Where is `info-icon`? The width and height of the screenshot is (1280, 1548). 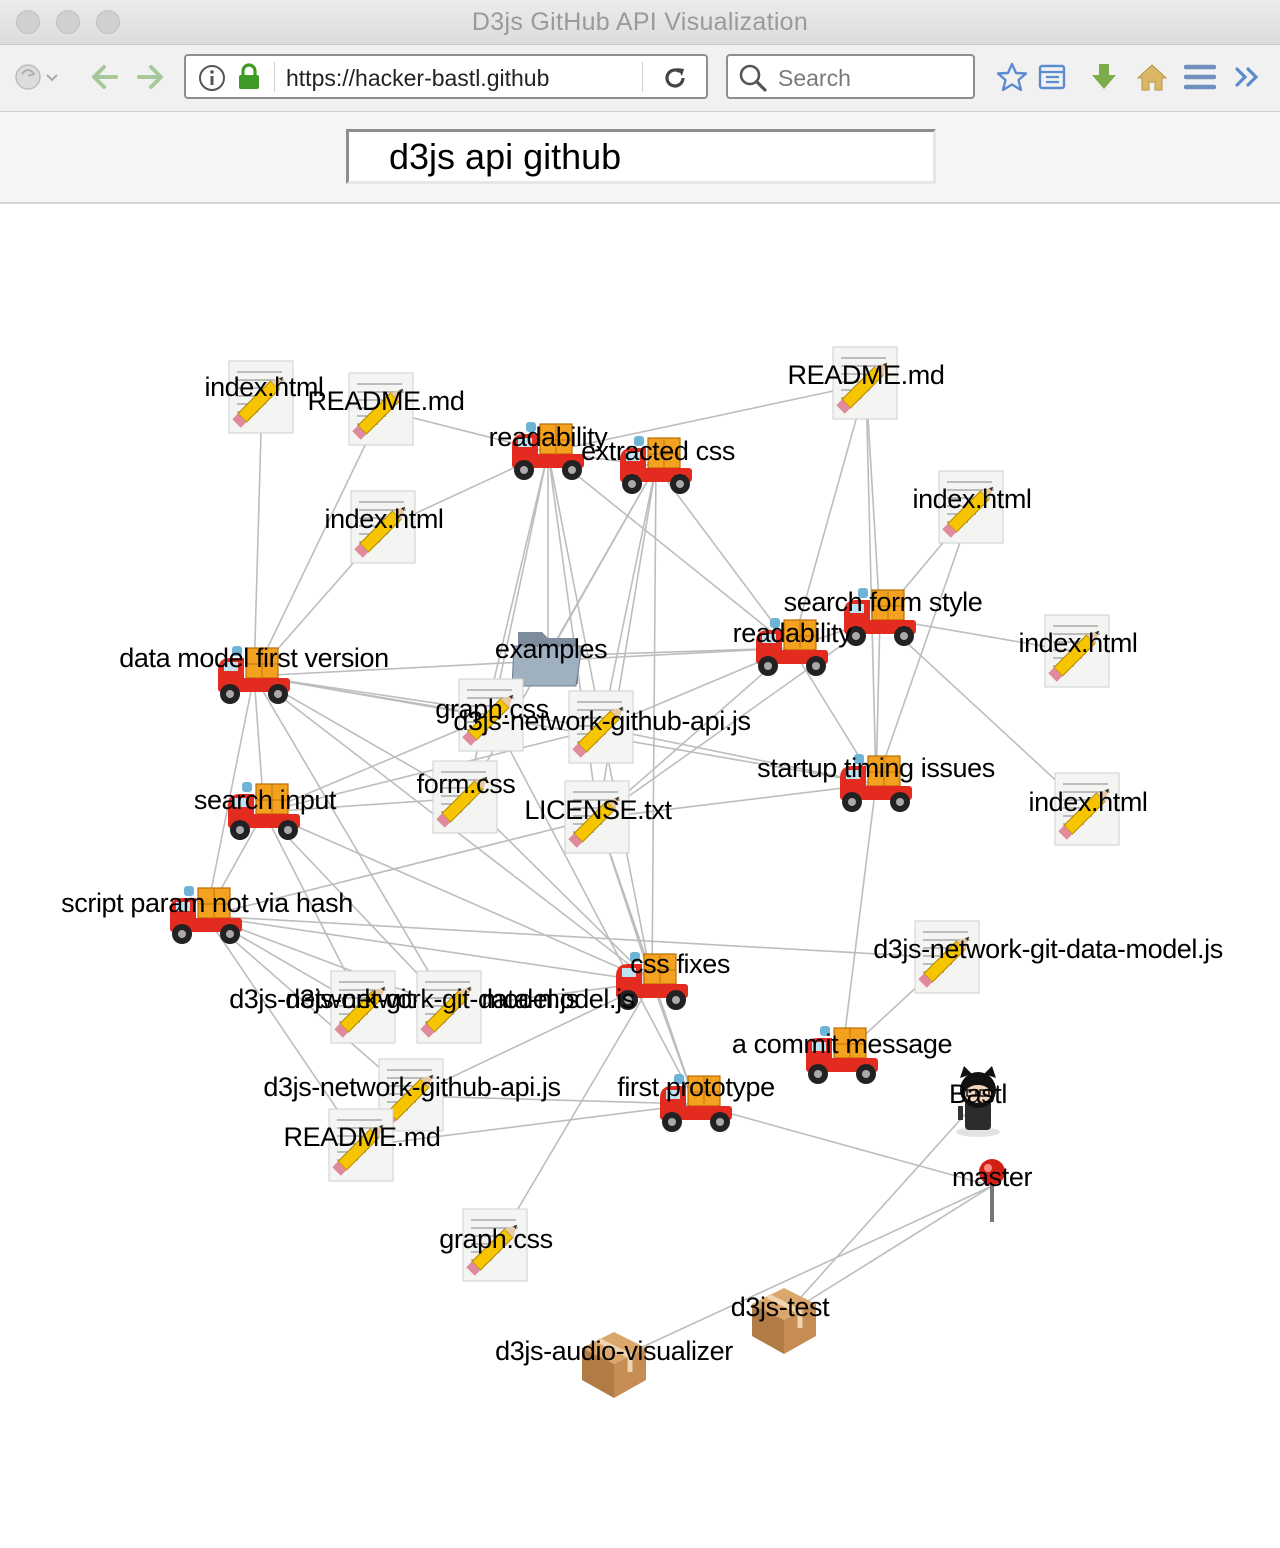
info-icon is located at coordinates (212, 78).